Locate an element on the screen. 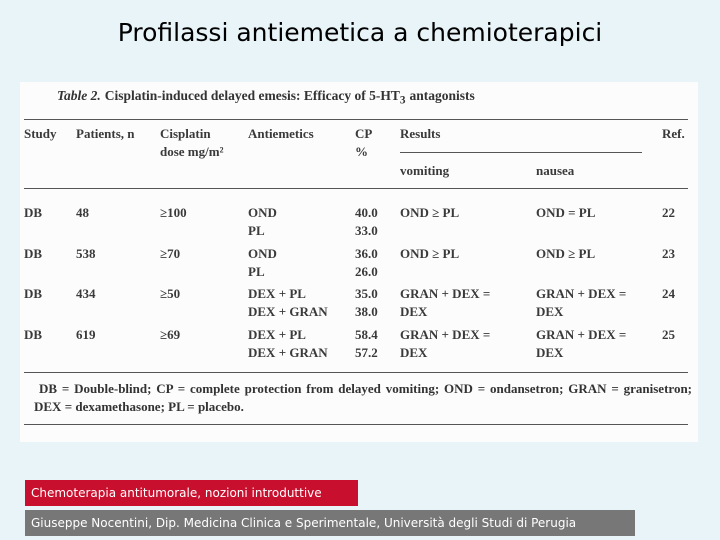 The image size is (720, 540). caption-sub: 3 is located at coordinates (402, 100).